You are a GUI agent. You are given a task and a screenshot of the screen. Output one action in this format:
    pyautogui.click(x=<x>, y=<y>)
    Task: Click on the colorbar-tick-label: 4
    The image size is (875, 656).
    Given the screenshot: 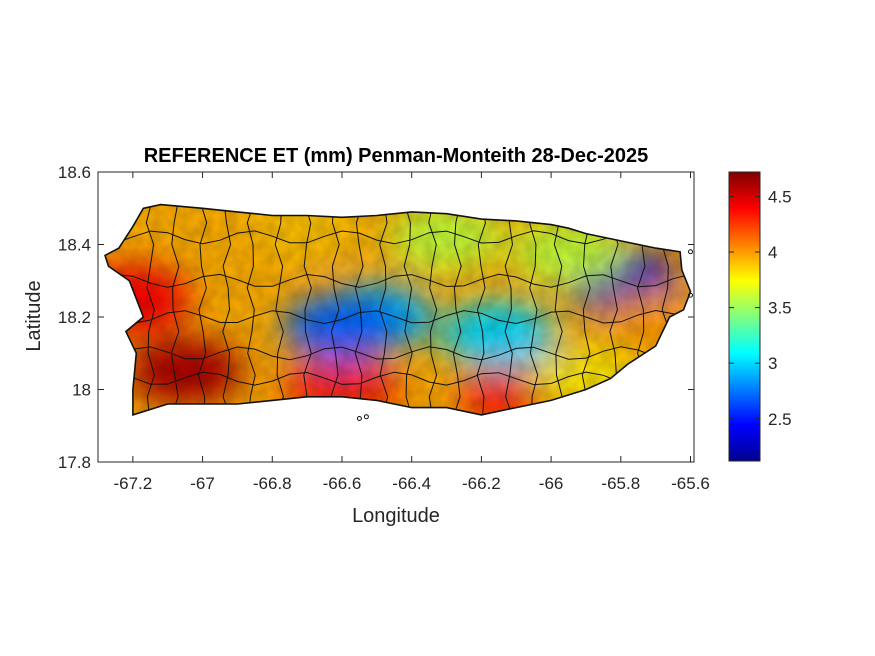 What is the action you would take?
    pyautogui.click(x=772, y=252)
    